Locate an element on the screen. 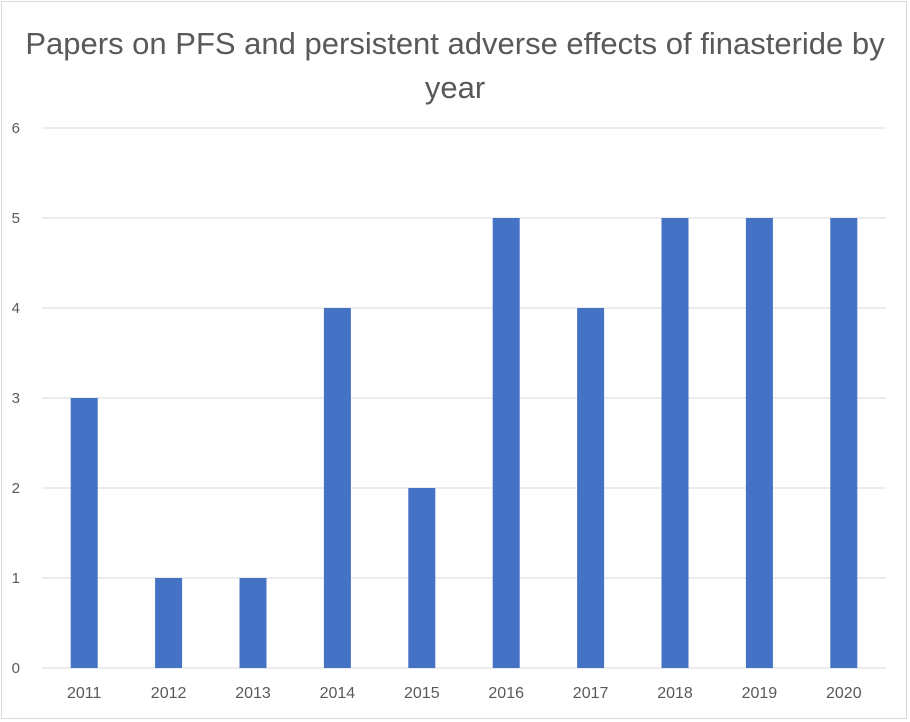 Image resolution: width=910 pixels, height=722 pixels. x-category-label: 2018 is located at coordinates (675, 693).